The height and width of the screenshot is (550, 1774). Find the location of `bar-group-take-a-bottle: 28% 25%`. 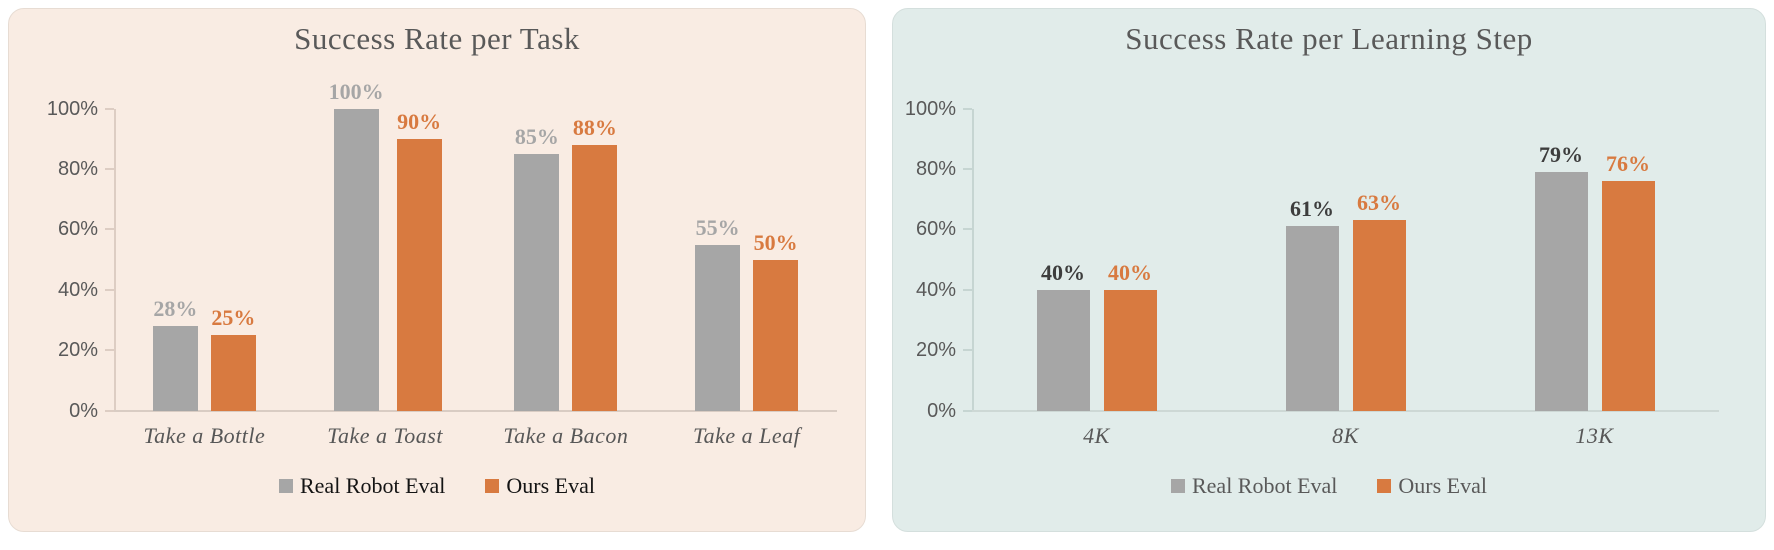

bar-group-take-a-bottle: 28% 25% is located at coordinates (204, 260).